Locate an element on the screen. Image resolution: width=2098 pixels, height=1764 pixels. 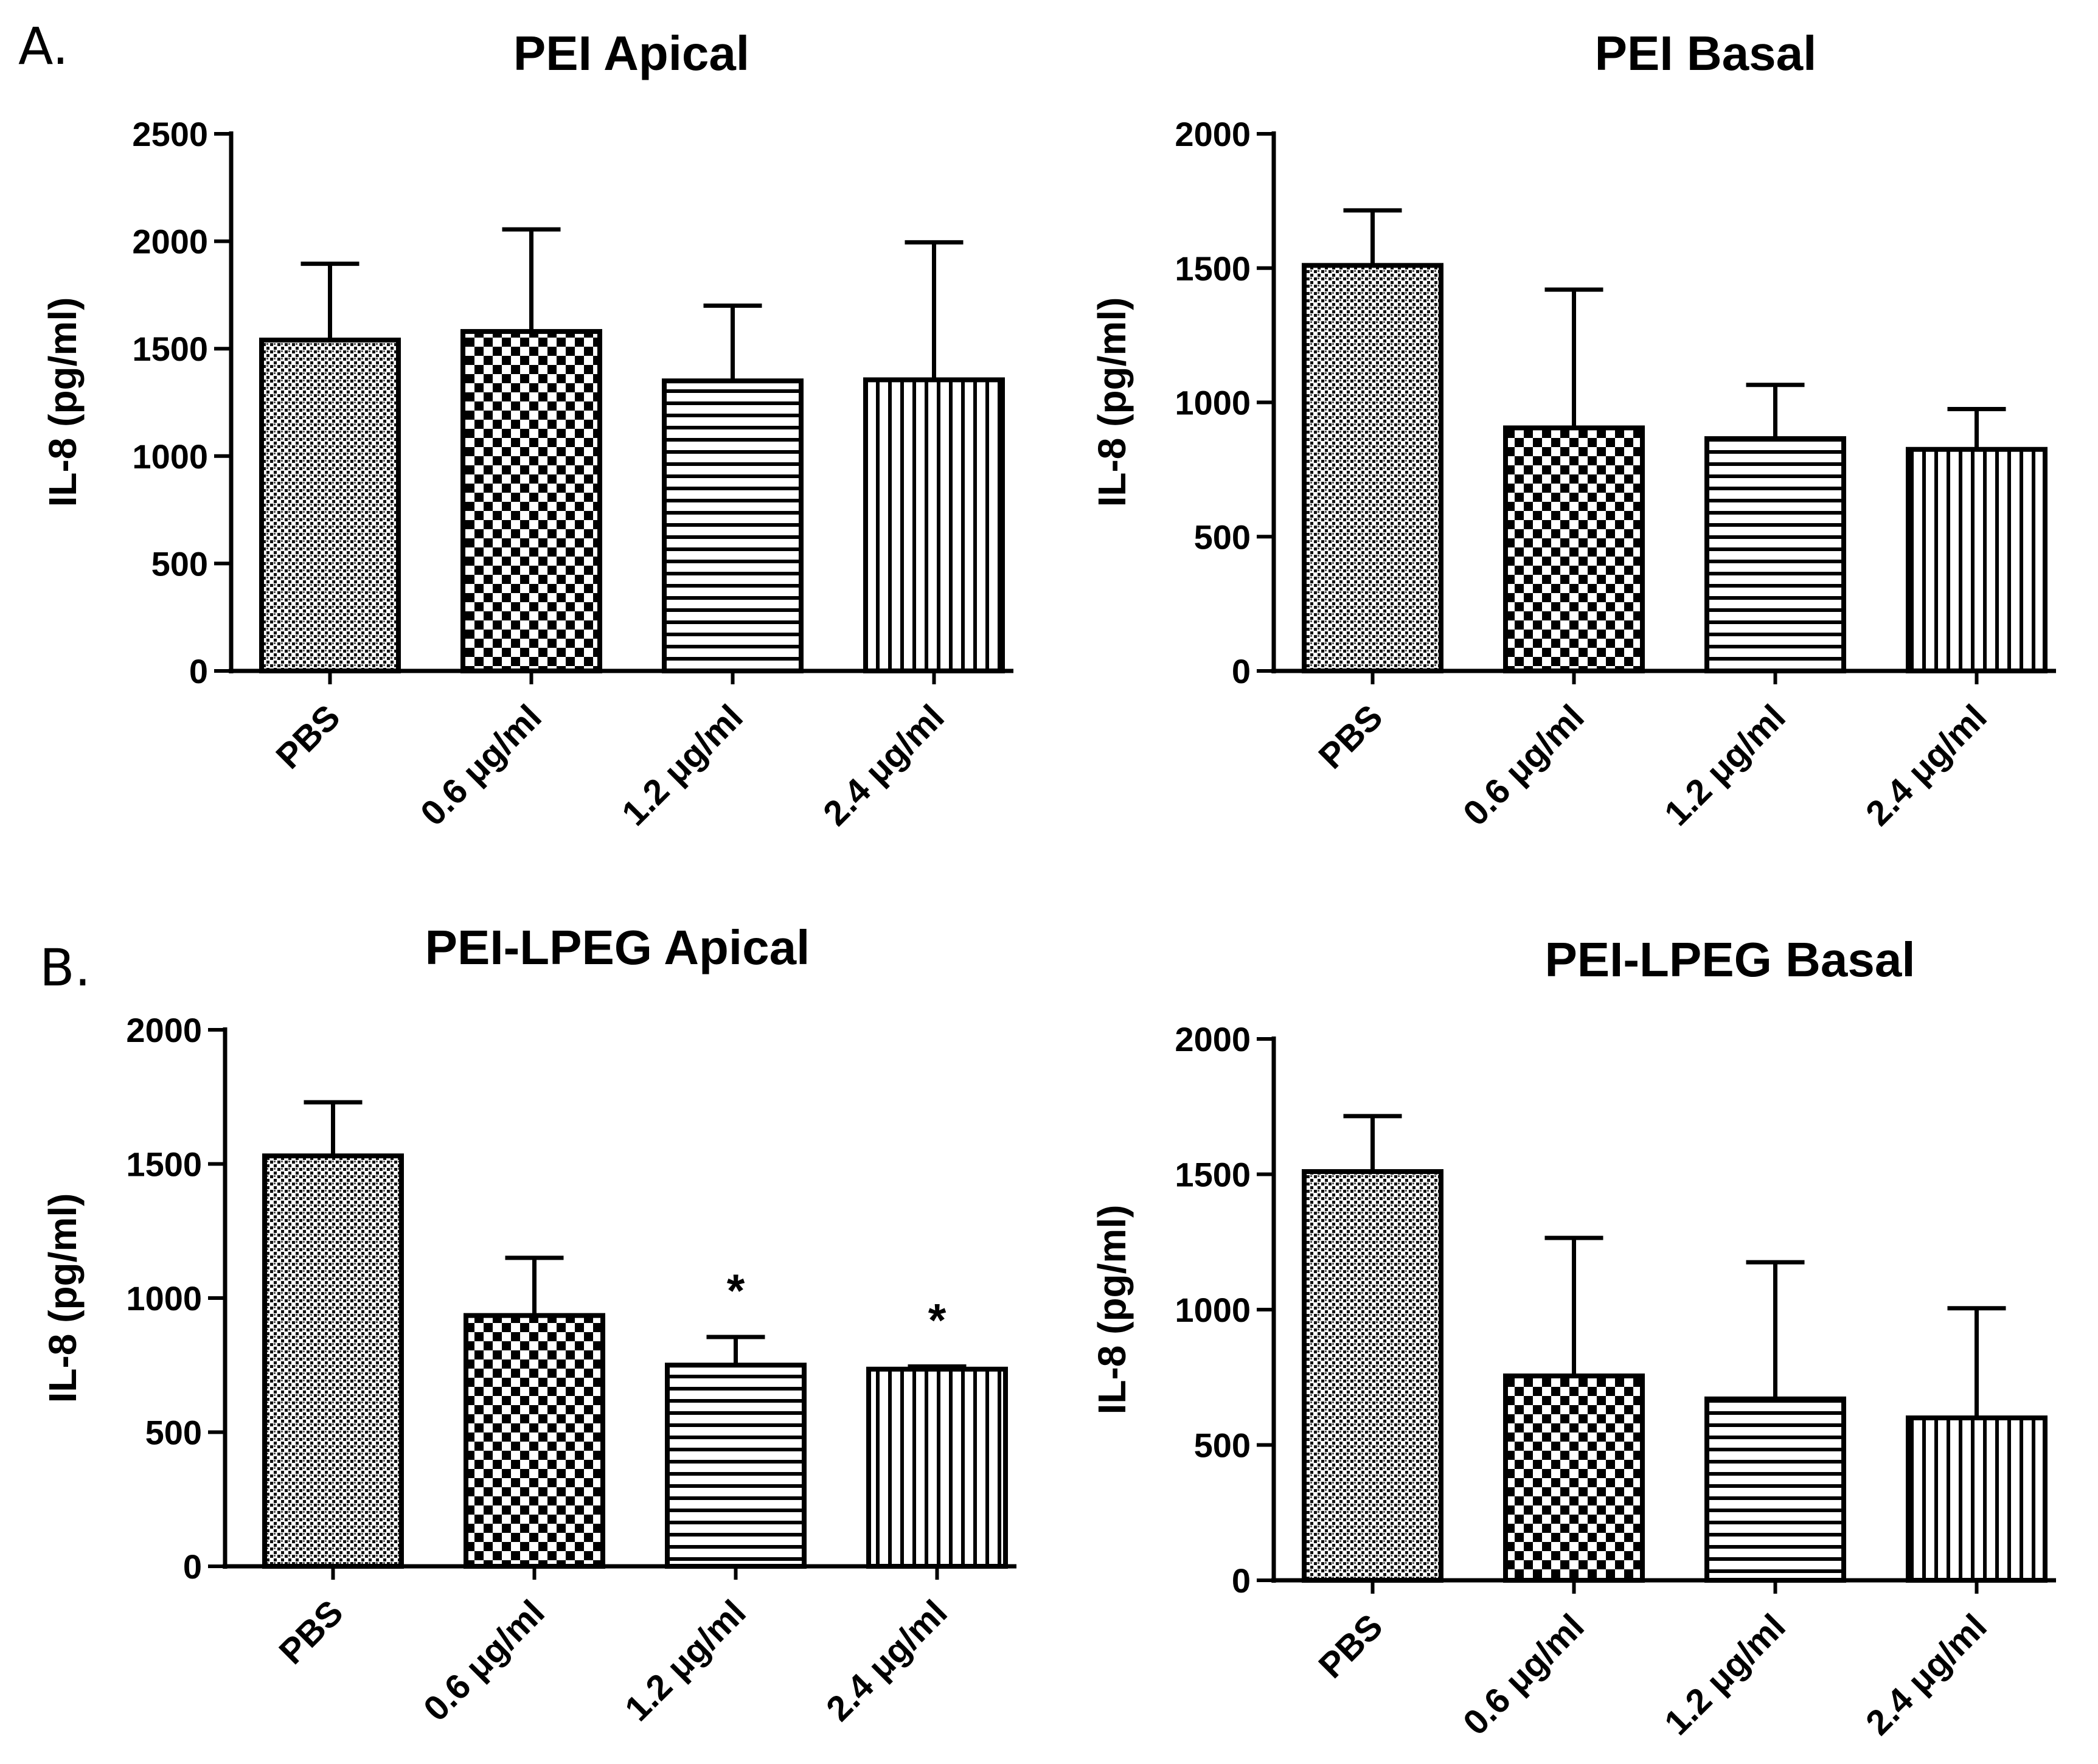
panel-label-a: A. is located at coordinates (43, 46).